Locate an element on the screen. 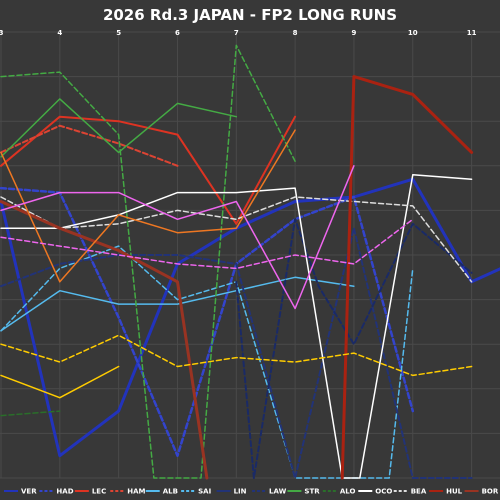 Image resolution: width=500 pixels, height=500 pixels. x-tick-label: 6 is located at coordinates (177, 33).